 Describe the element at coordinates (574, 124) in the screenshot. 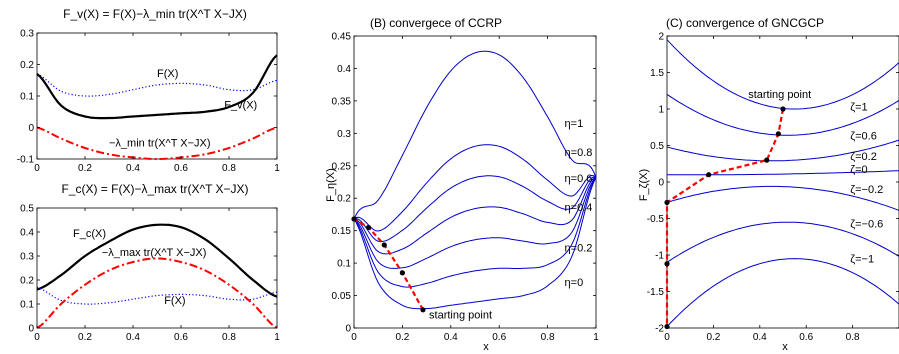

I see `series-label: η=1` at that location.